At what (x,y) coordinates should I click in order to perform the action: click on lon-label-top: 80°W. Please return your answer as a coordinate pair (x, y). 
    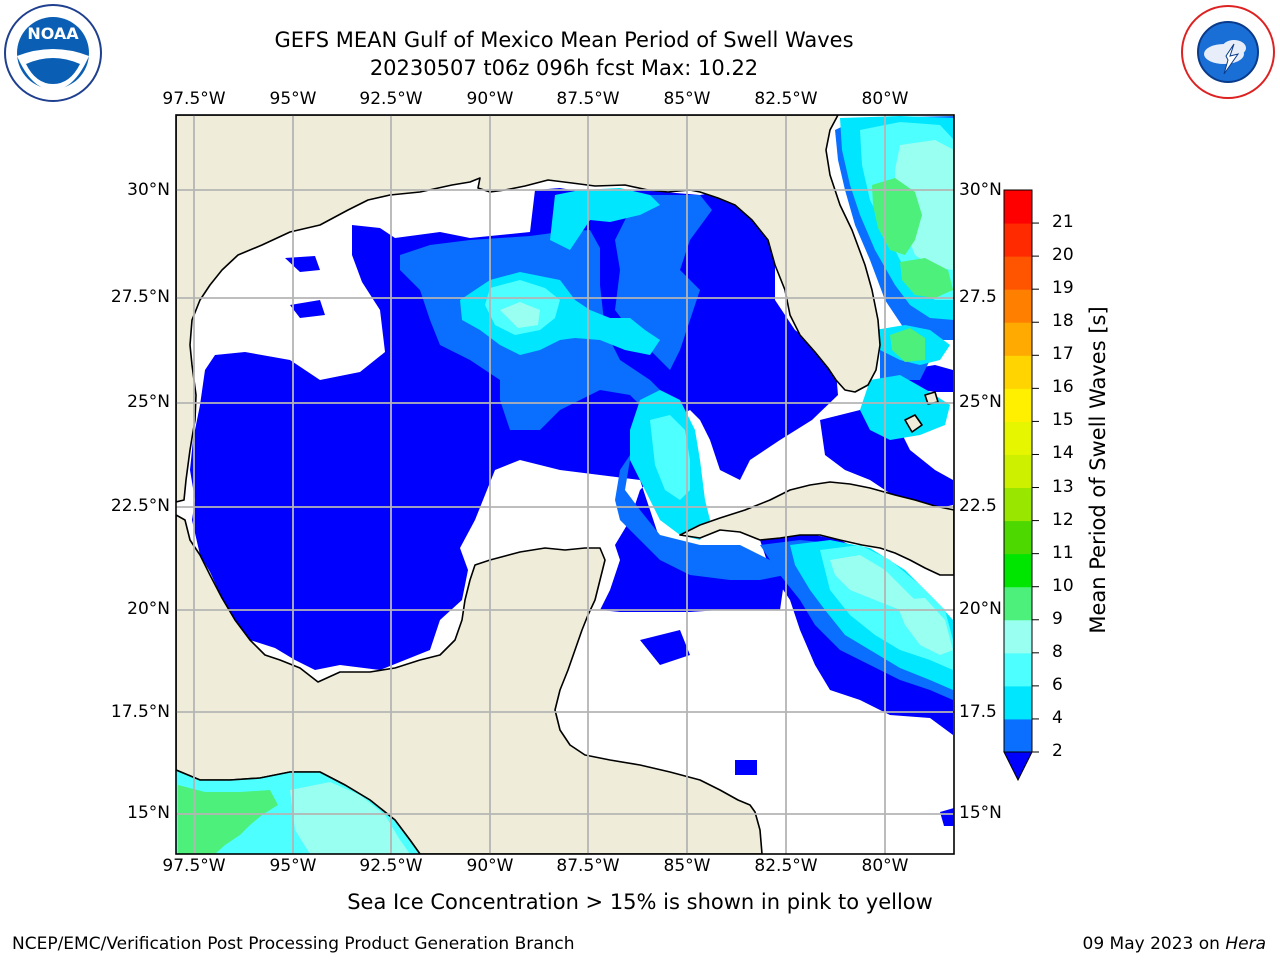
    Looking at the image, I should click on (885, 99).